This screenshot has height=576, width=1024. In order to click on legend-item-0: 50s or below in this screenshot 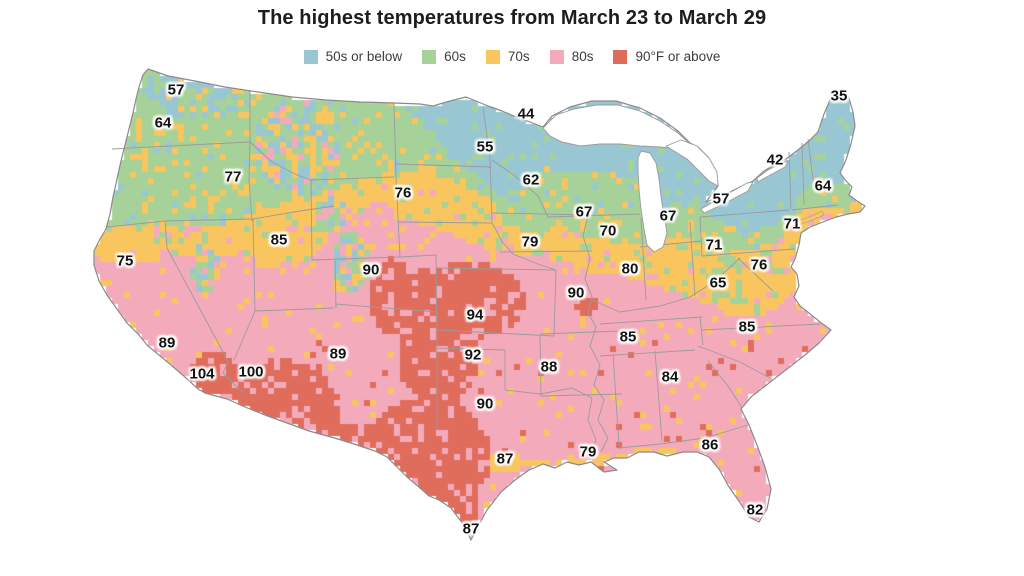, I will do `click(352, 56)`.